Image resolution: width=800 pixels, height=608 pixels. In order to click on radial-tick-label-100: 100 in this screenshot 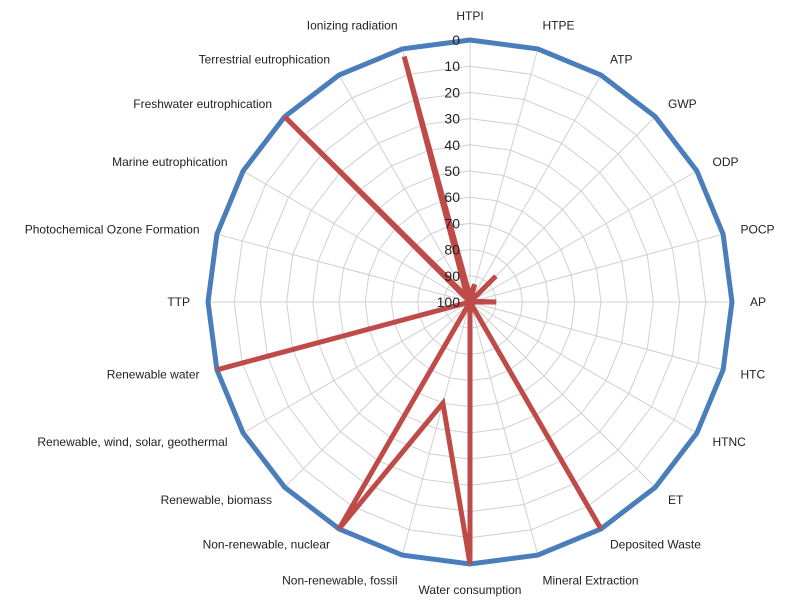, I will do `click(449, 302)`.